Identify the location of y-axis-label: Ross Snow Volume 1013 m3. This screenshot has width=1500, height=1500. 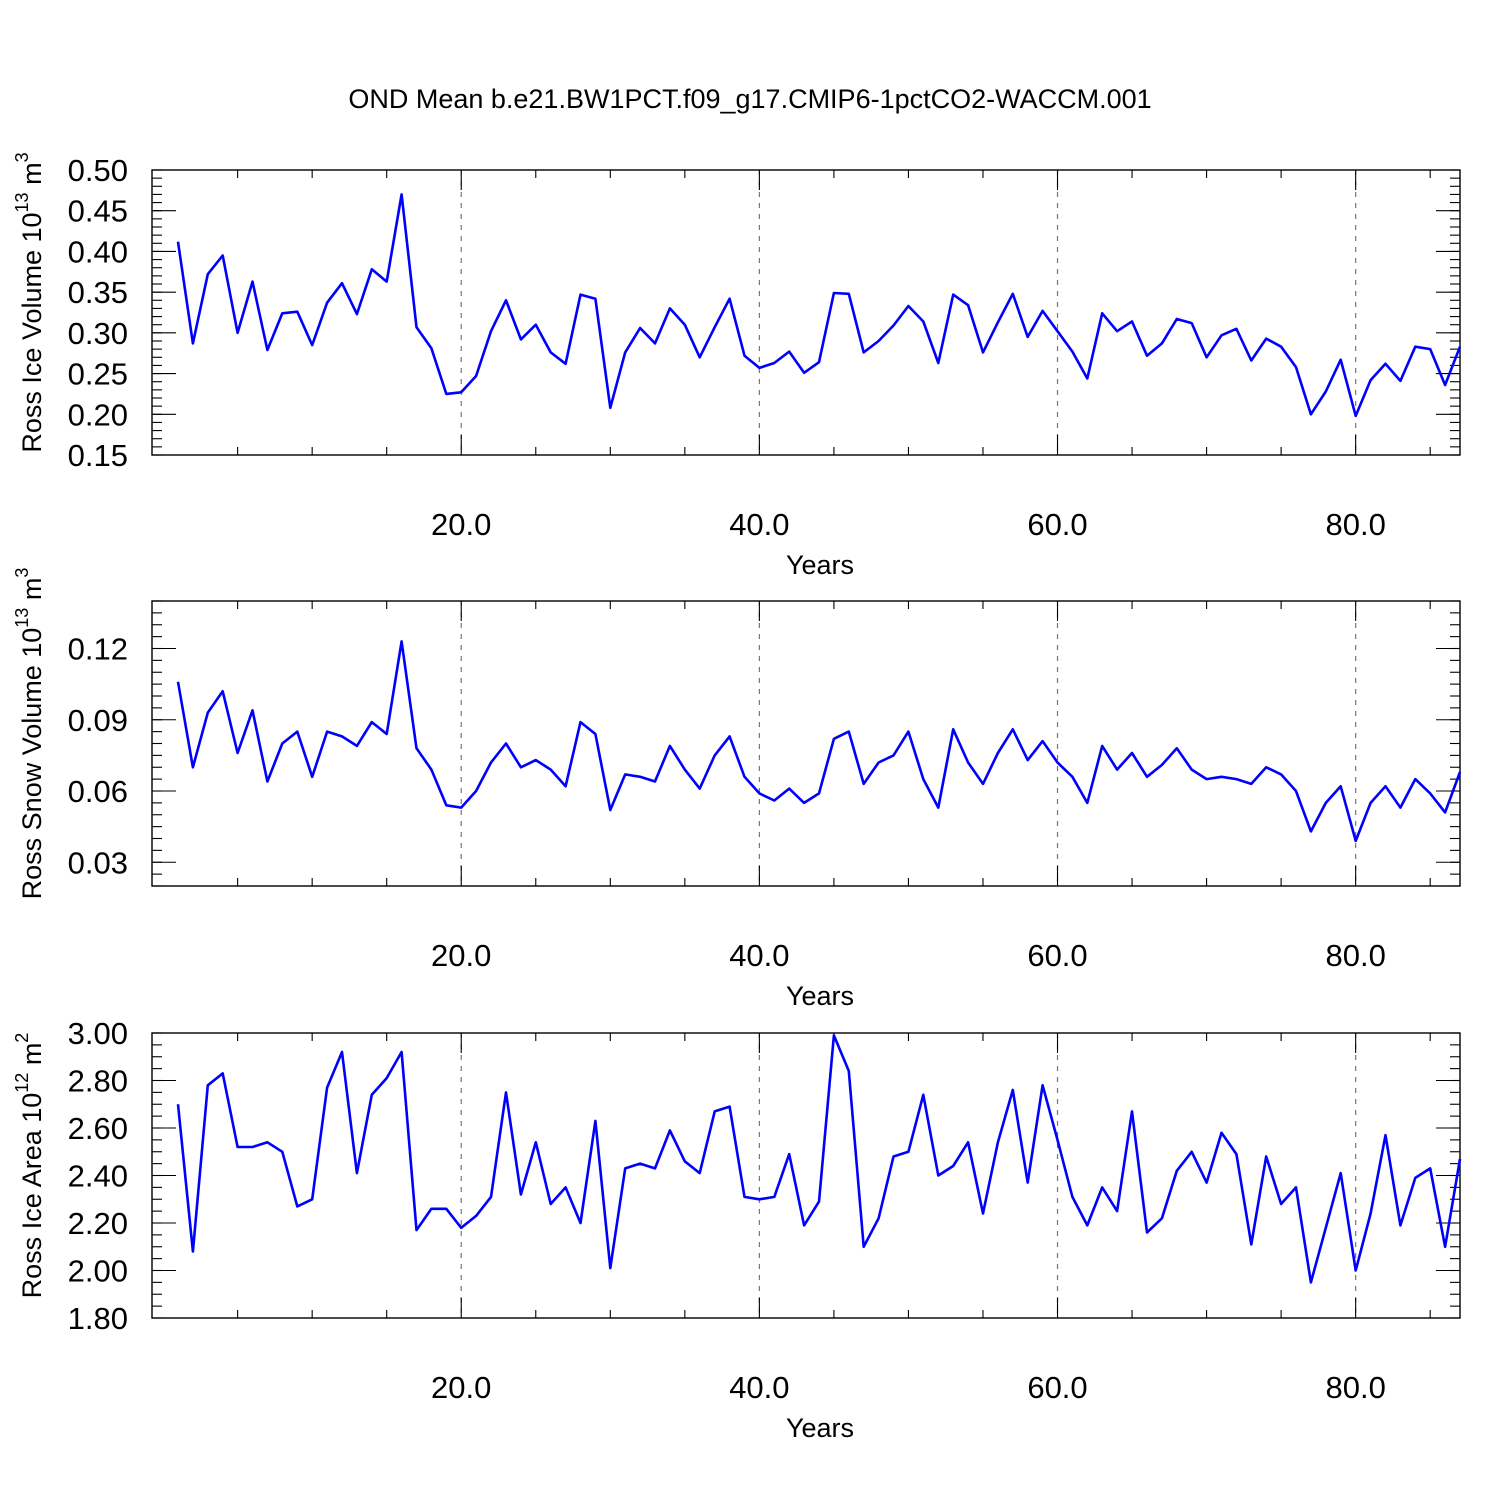
(29, 734).